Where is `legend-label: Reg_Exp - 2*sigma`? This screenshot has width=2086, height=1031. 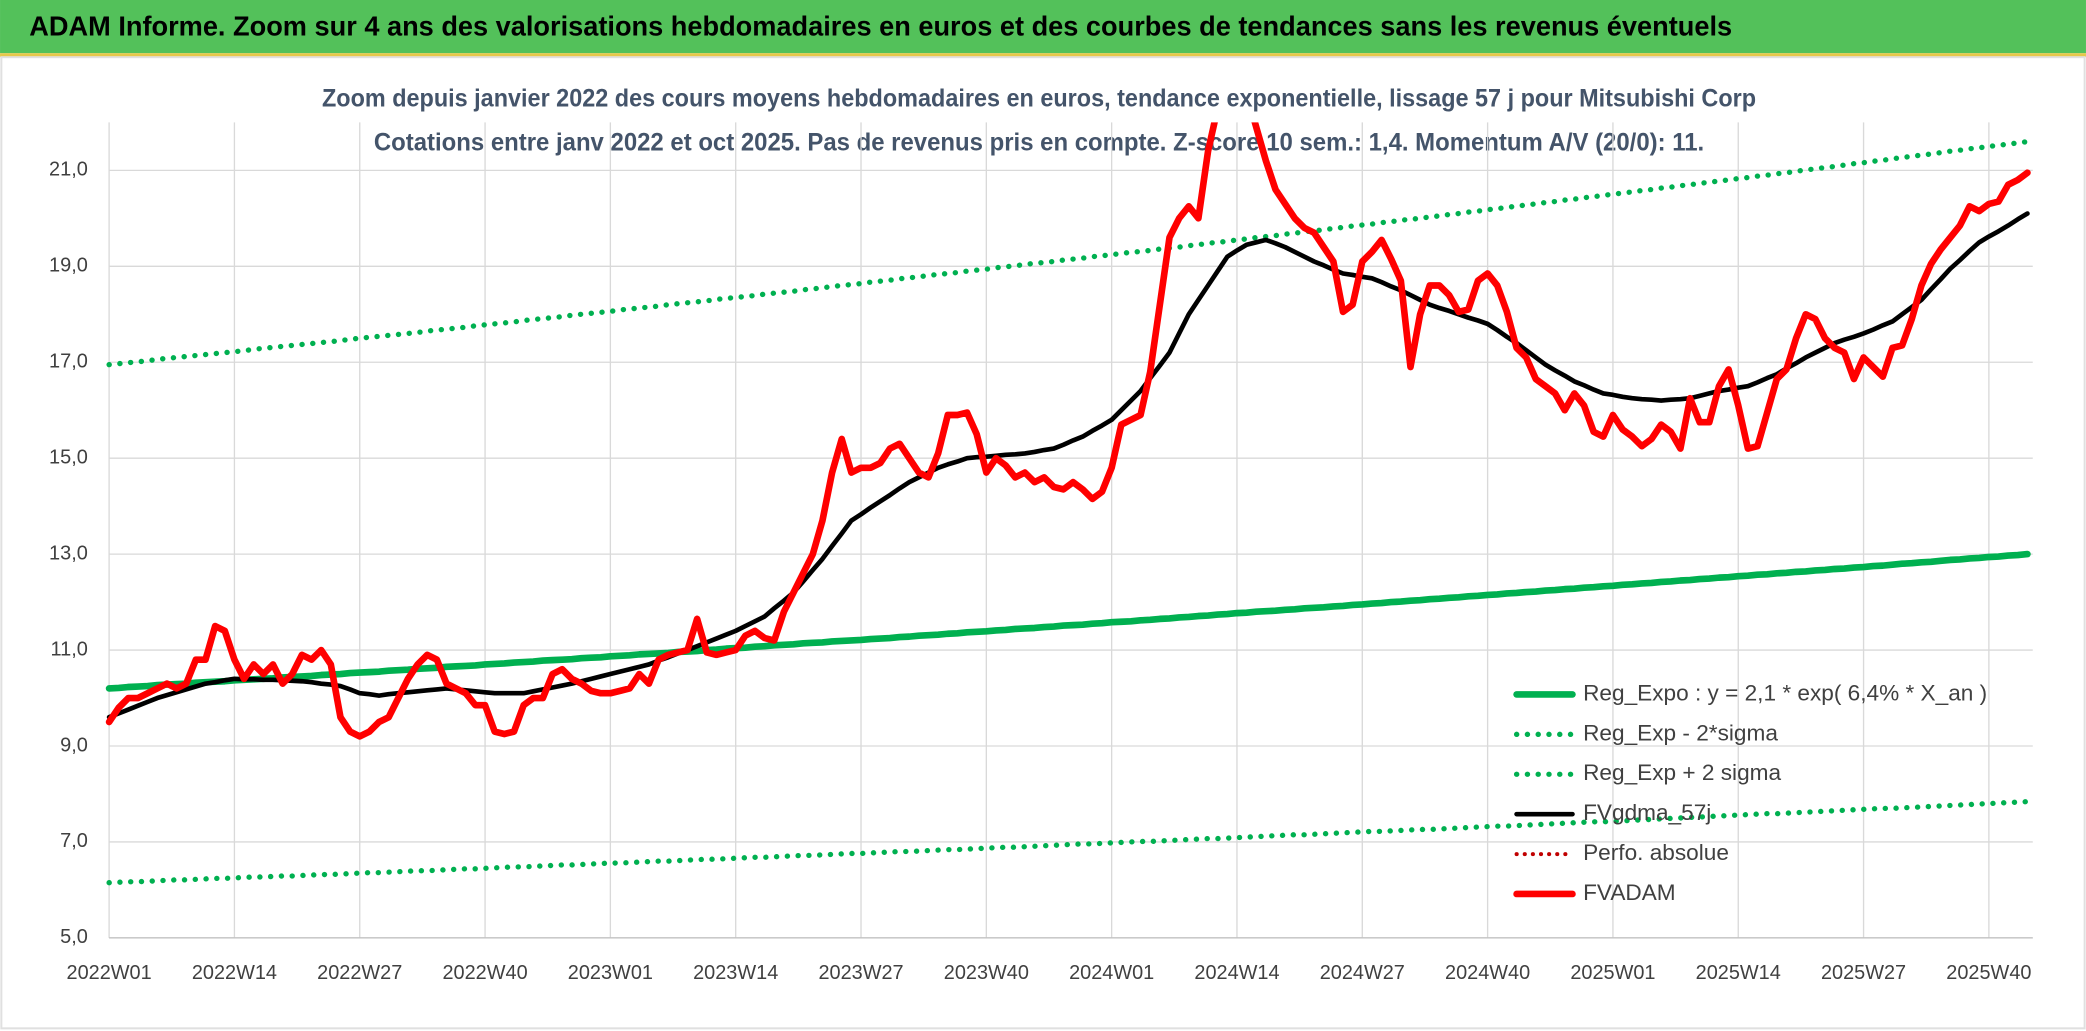 legend-label: Reg_Exp - 2*sigma is located at coordinates (1680, 732).